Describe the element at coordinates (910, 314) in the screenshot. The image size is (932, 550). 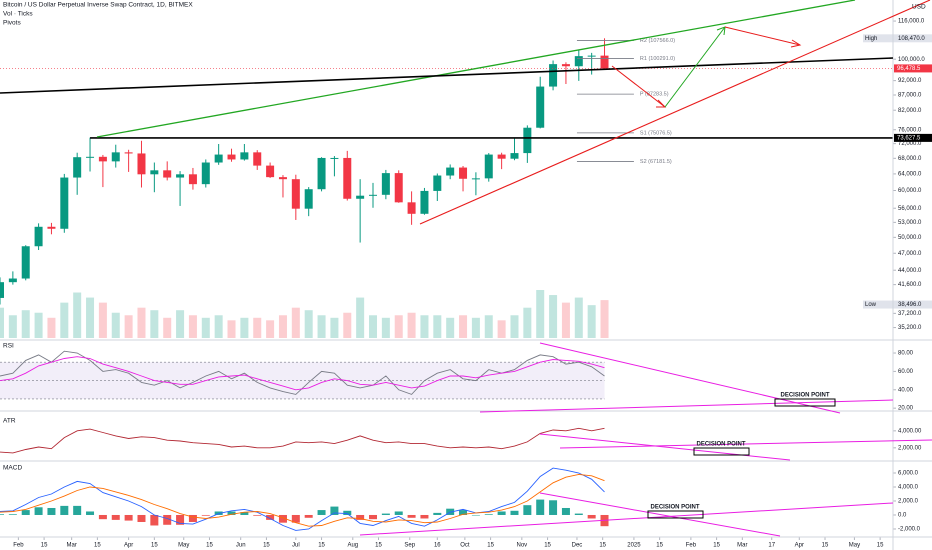
I see `y-tick-label: 37,200.0` at that location.